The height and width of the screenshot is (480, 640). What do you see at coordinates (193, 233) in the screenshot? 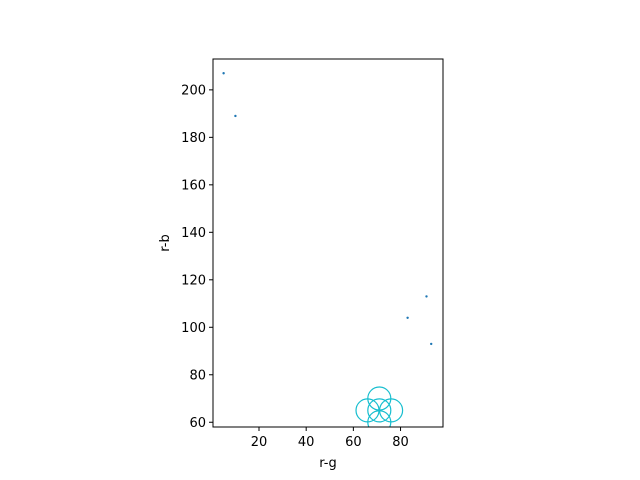
I see `y-tick-label: 140` at bounding box center [193, 233].